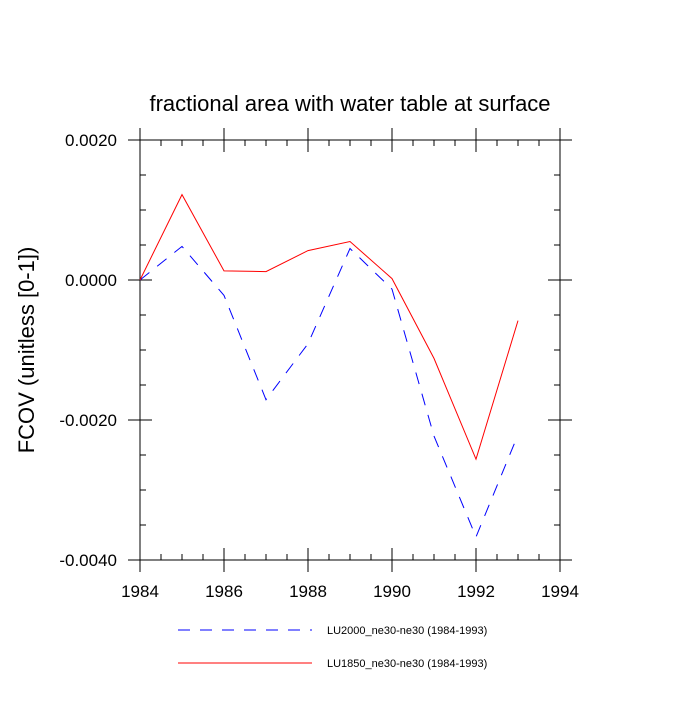  I want to click on legend-label: LU1850_ne30-ne30 (1984-1993), so click(407, 664).